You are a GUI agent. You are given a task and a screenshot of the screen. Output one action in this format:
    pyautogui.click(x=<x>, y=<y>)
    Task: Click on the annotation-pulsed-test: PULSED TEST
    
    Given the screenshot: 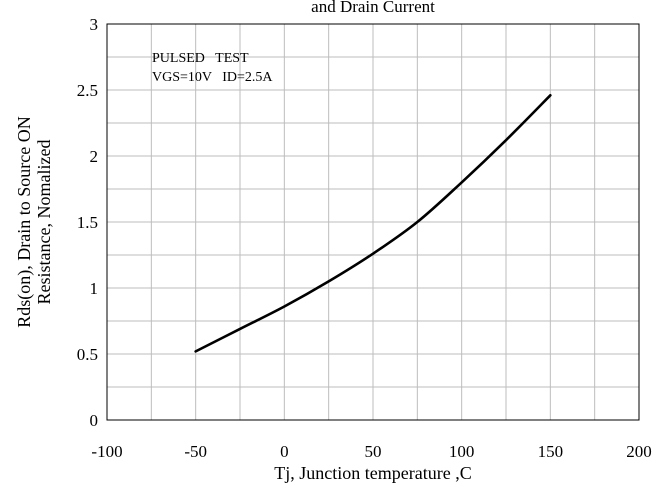 What is the action you would take?
    pyautogui.click(x=200, y=58)
    